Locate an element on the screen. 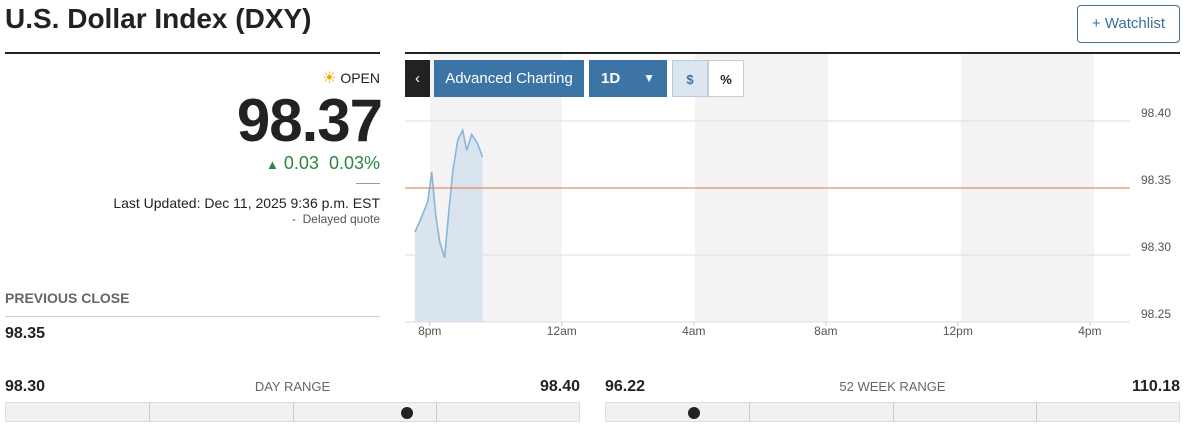  y-tick-label: 98.25 is located at coordinates (1156, 314).